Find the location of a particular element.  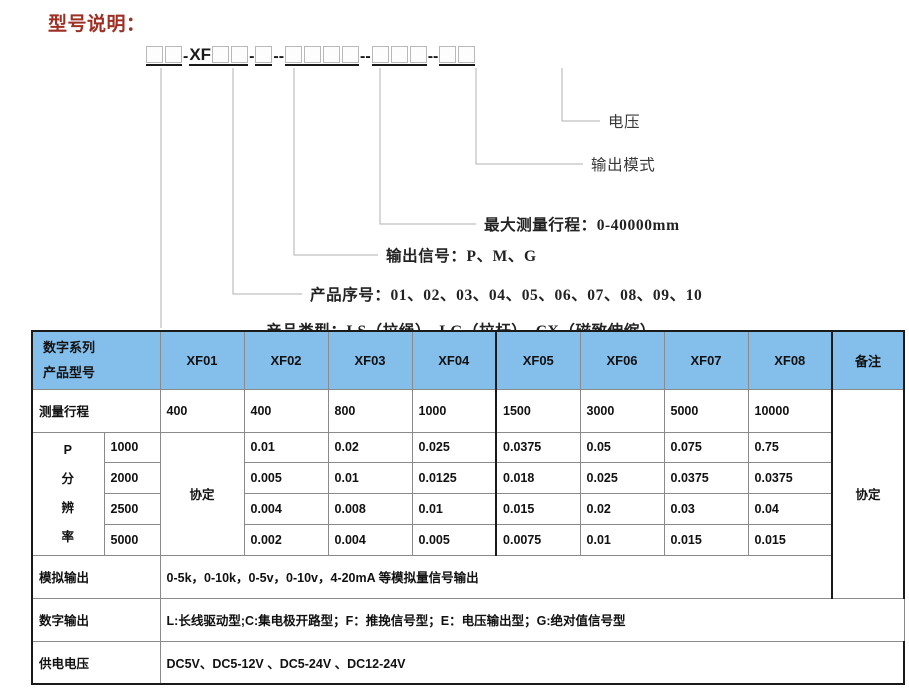

res-2500-xf08: 0.04 is located at coordinates (790, 509).